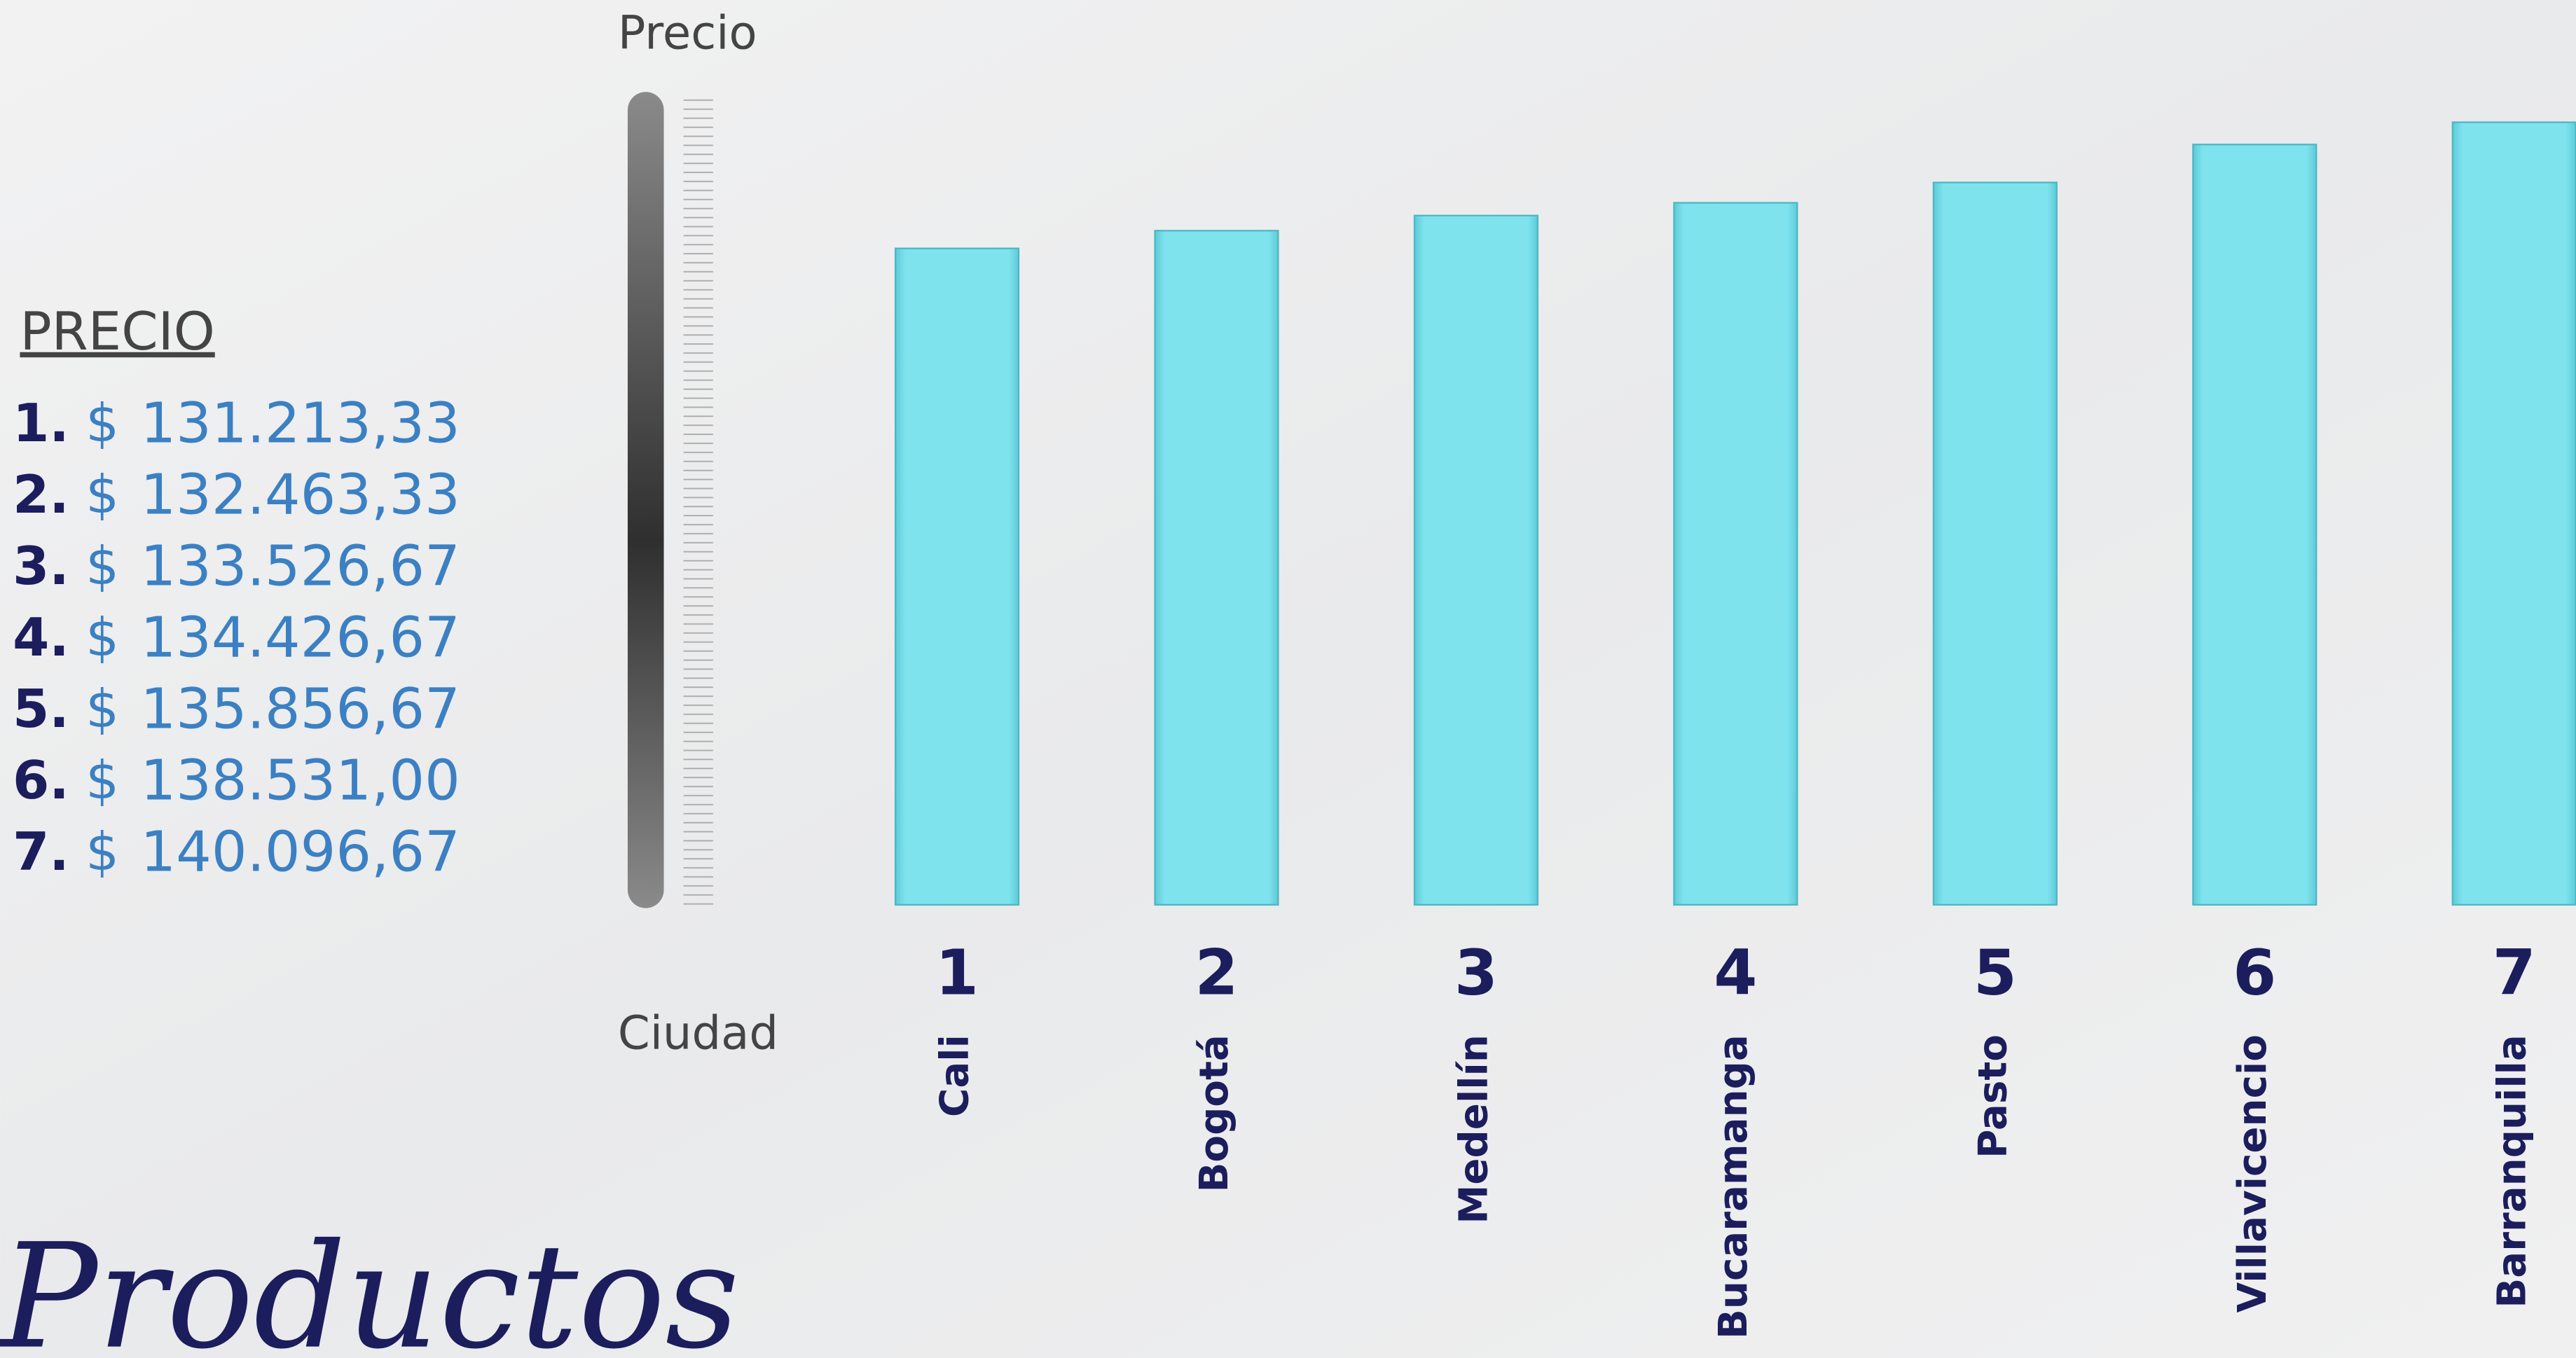 This screenshot has width=2576, height=1358. Describe the element at coordinates (41, 709) in the screenshot. I see `list-number: 5.` at that location.